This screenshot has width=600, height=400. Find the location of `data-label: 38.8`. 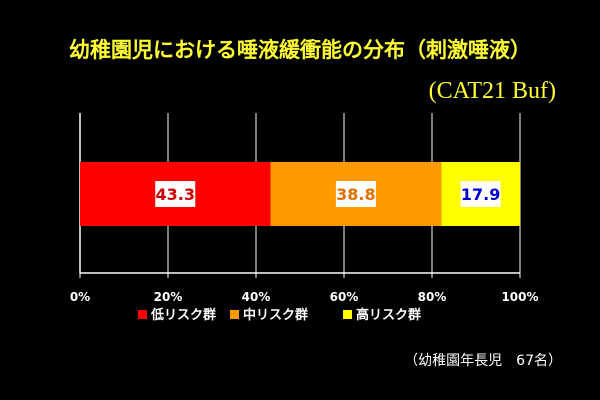

data-label: 38.8 is located at coordinates (355, 194).